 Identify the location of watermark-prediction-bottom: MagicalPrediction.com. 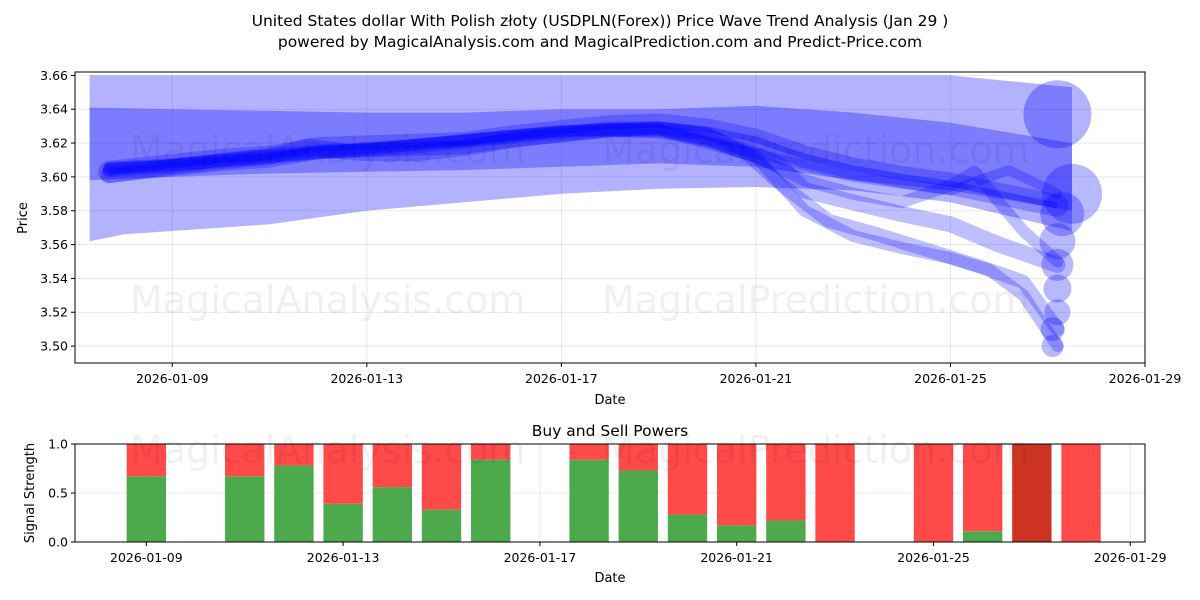
(816, 450).